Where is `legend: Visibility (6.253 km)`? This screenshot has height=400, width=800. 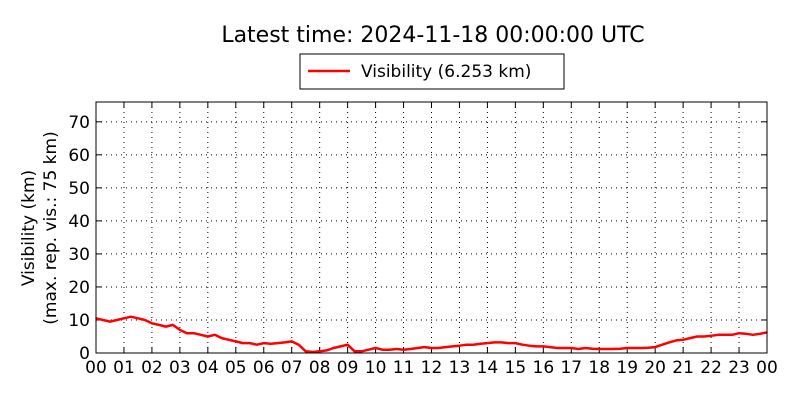 legend: Visibility (6.253 km) is located at coordinates (432, 71).